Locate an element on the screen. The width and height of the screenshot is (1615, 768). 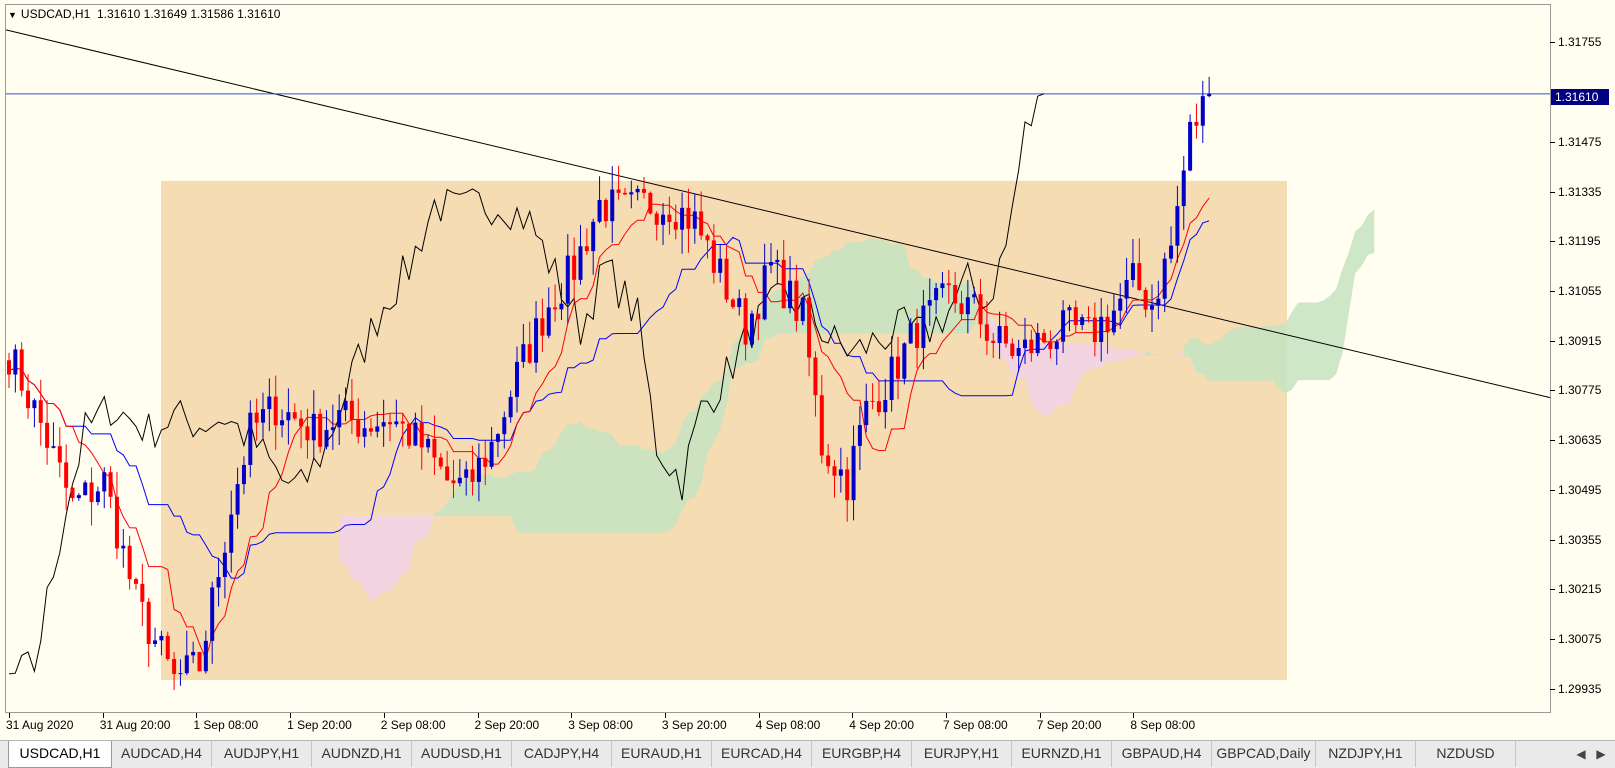
time-tick-label: 4 Sep 20:00 is located at coordinates (882, 725).